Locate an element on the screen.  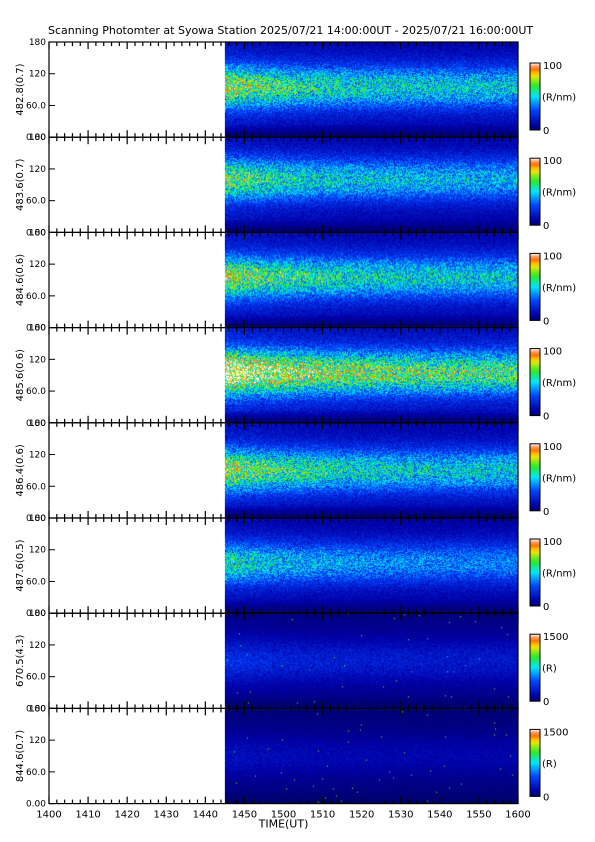
x-tick-label: 1430 is located at coordinates (166, 815).